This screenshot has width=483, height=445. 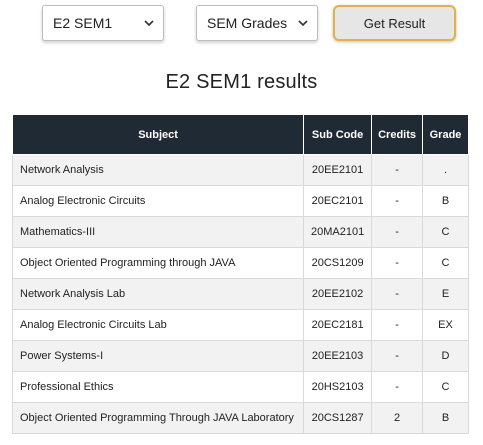 I want to click on subject-cell: Object Oriented Programming through JAVA, so click(x=158, y=263).